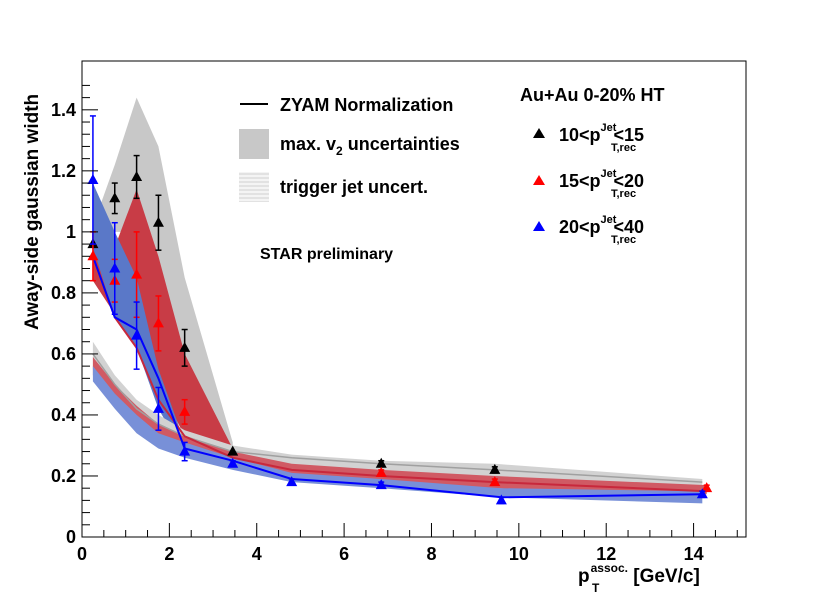 The height and width of the screenshot is (596, 830). Describe the element at coordinates (326, 254) in the screenshot. I see `annotation-star-preliminary: STAR preliminary` at that location.